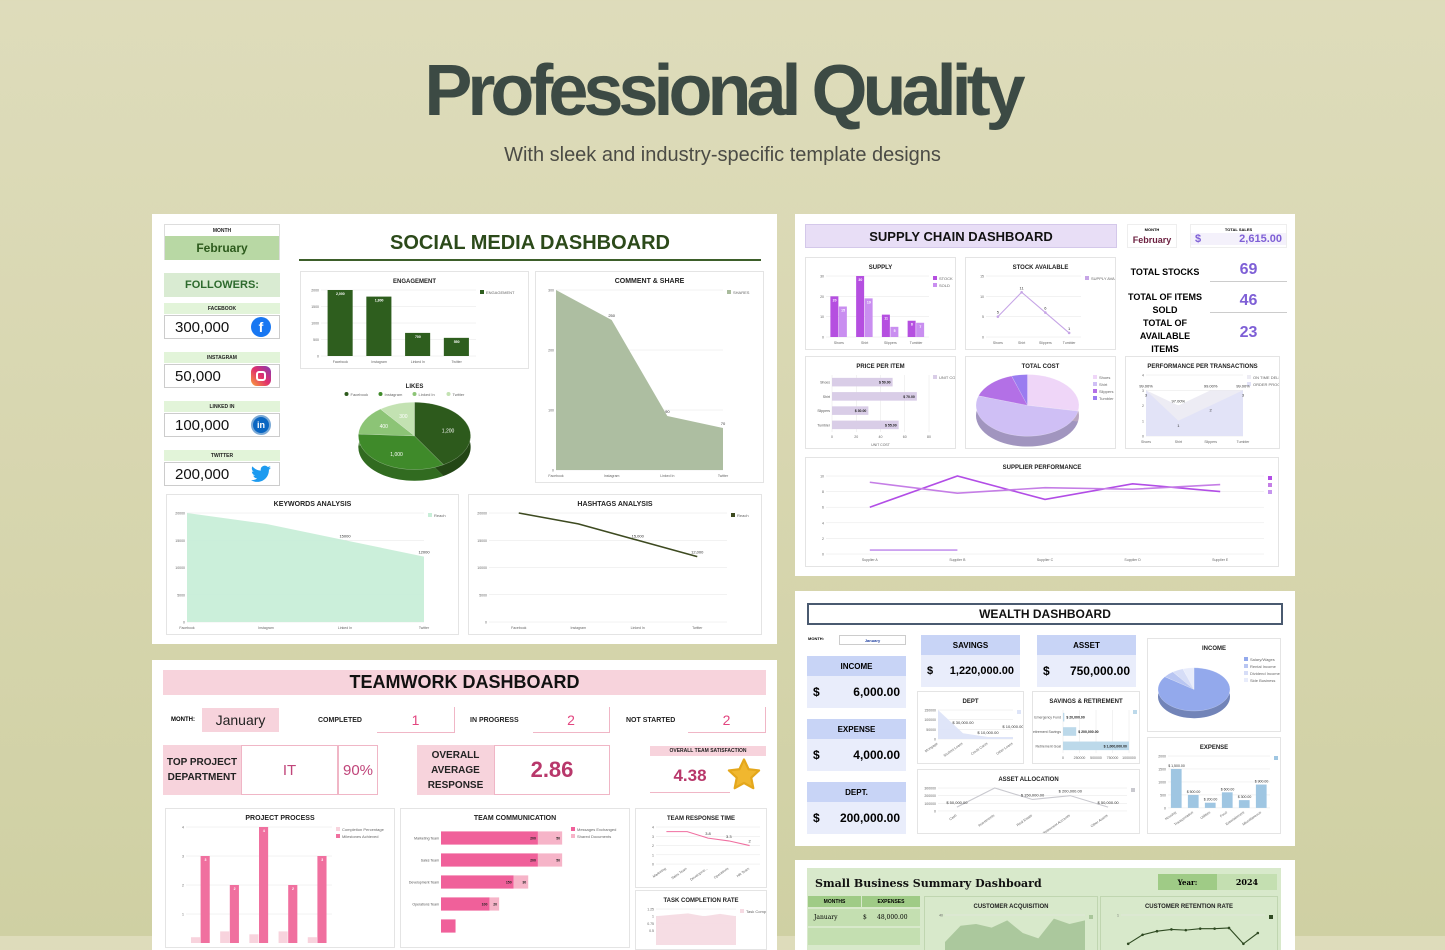  I want to click on bar-data-label: 550, so click(457, 342).